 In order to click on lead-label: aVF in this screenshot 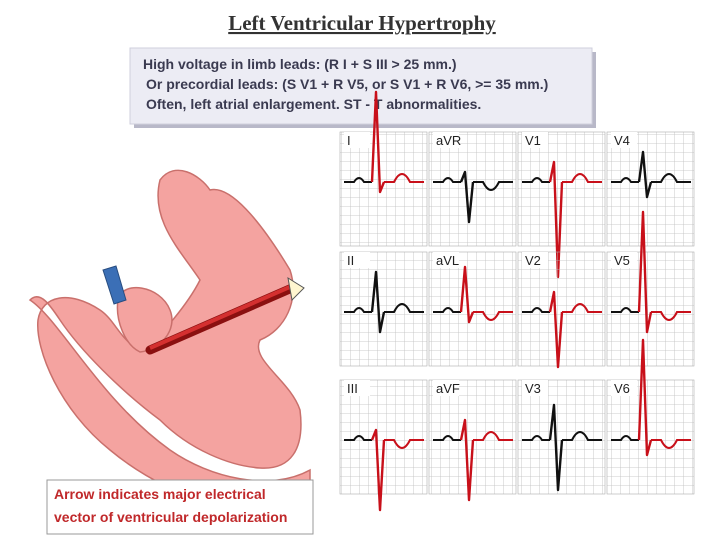, I will do `click(448, 388)`.